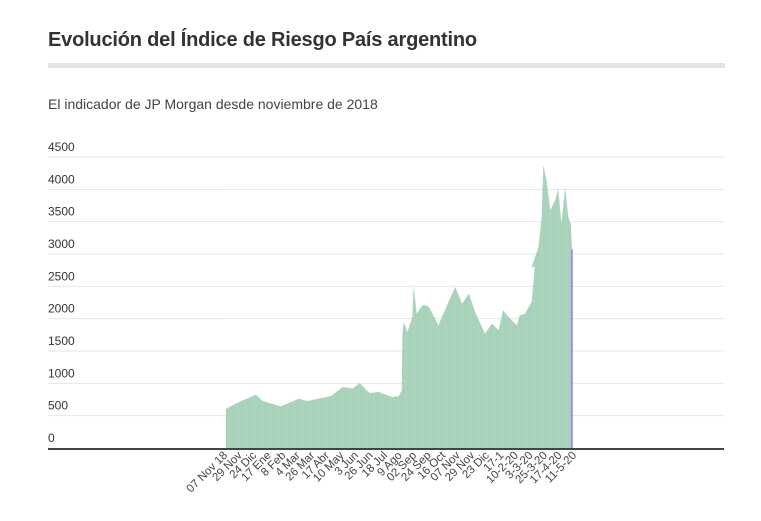 The height and width of the screenshot is (521, 761). Describe the element at coordinates (61, 147) in the screenshot. I see `y-tick-label: 4500` at that location.